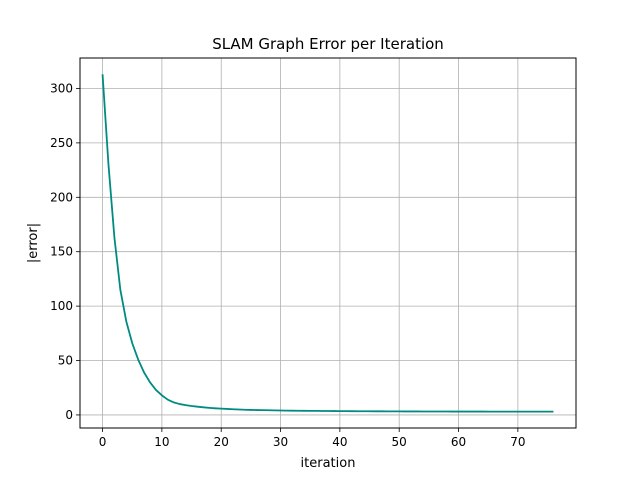 Image resolution: width=640 pixels, height=484 pixels. What do you see at coordinates (328, 44) in the screenshot?
I see `chart-title: SLAM Graph Error per Iteration` at bounding box center [328, 44].